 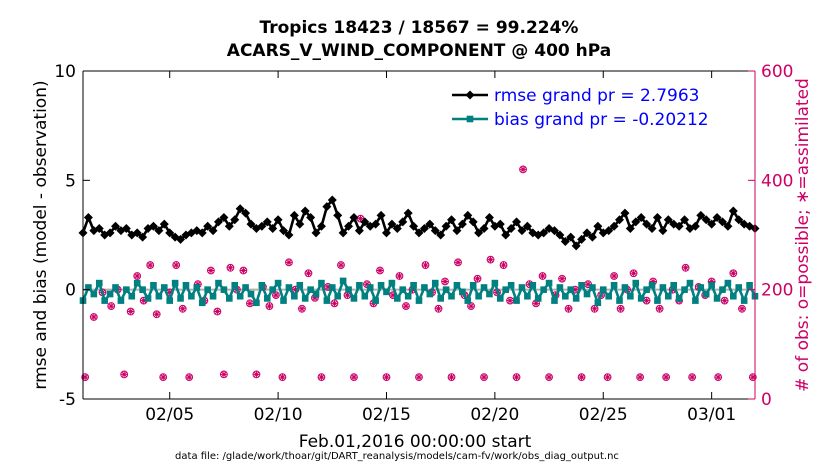 I want to click on y-tick-label: -5, so click(x=67, y=400).